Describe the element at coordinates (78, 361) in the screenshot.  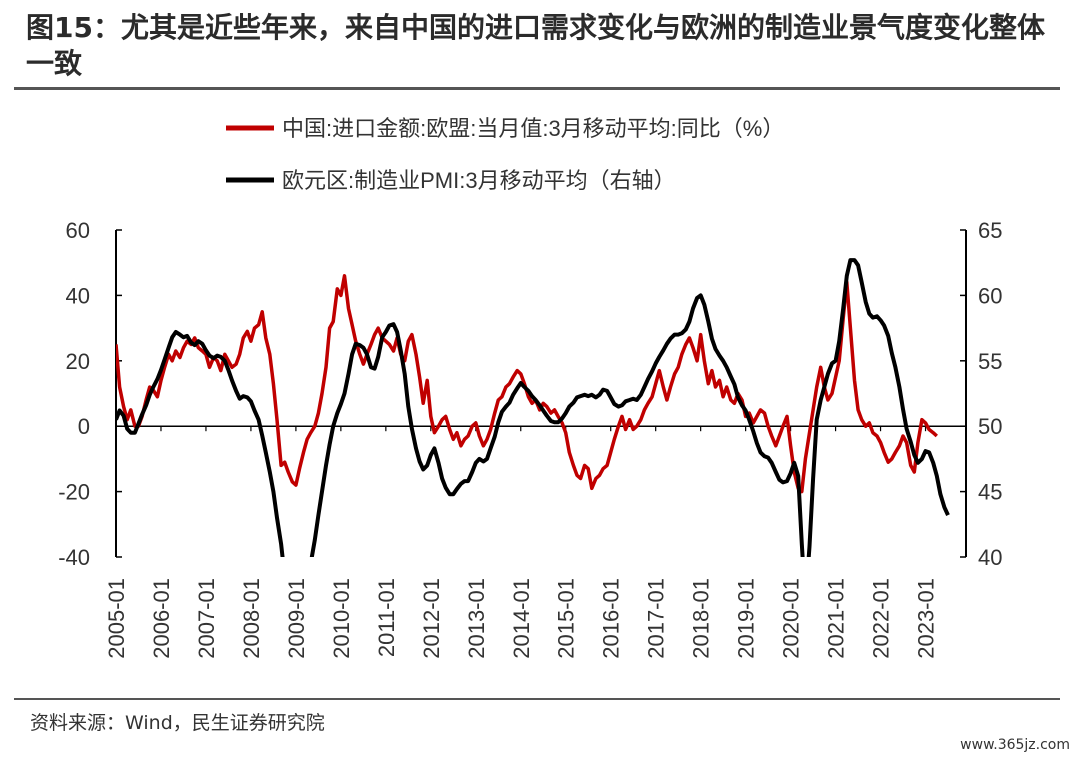
I see `left-axis-tick-label: 20` at that location.